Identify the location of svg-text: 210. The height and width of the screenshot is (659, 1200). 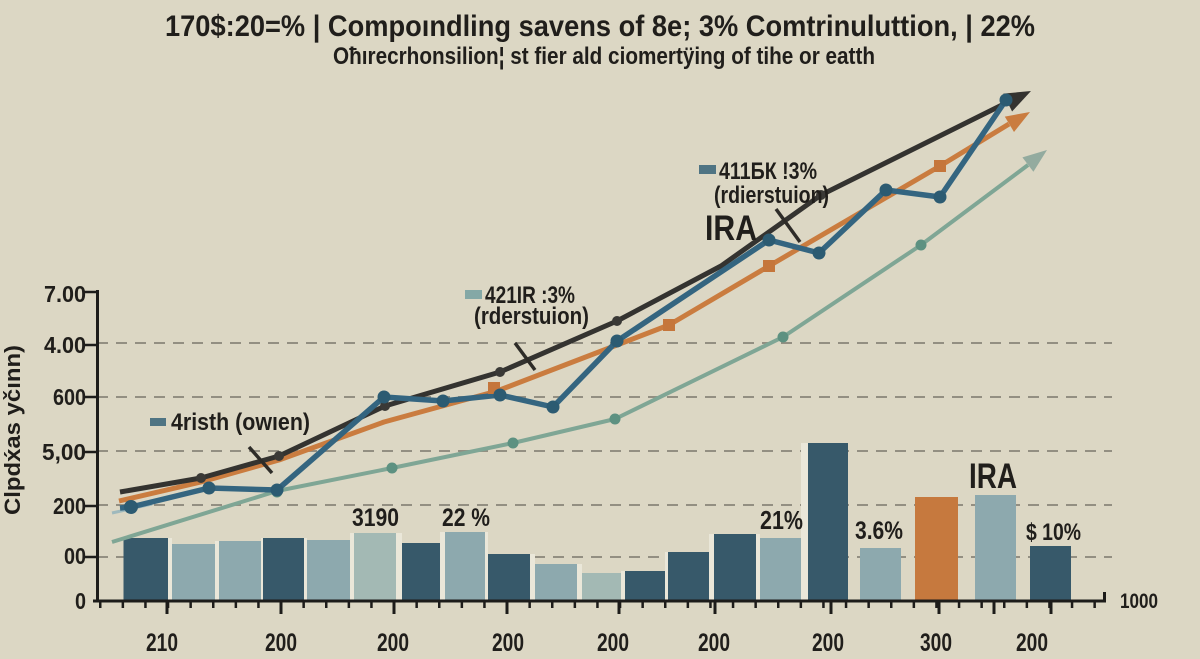
(162, 641).